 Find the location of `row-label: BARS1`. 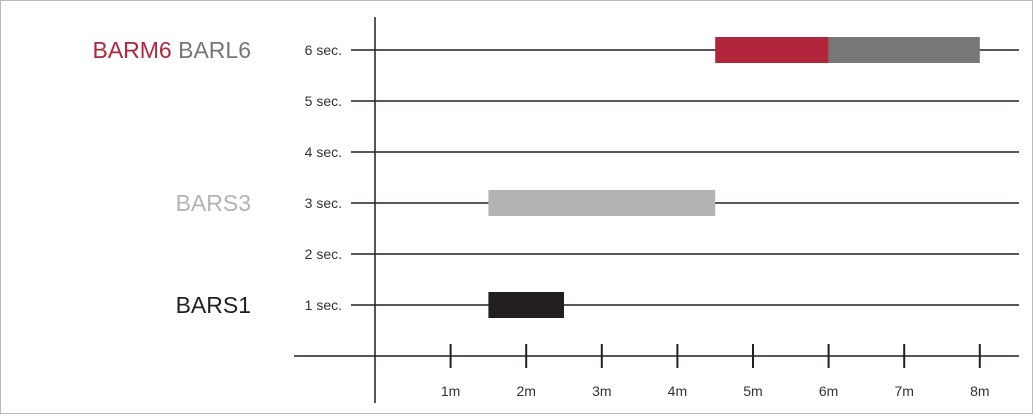

row-label: BARS1 is located at coordinates (213, 305).